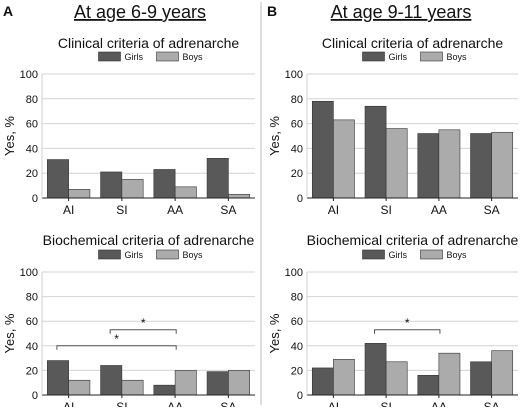 The image size is (520, 412). Describe the element at coordinates (149, 240) in the screenshot. I see `chart-title: Biochemical criteria of adrenarche` at that location.